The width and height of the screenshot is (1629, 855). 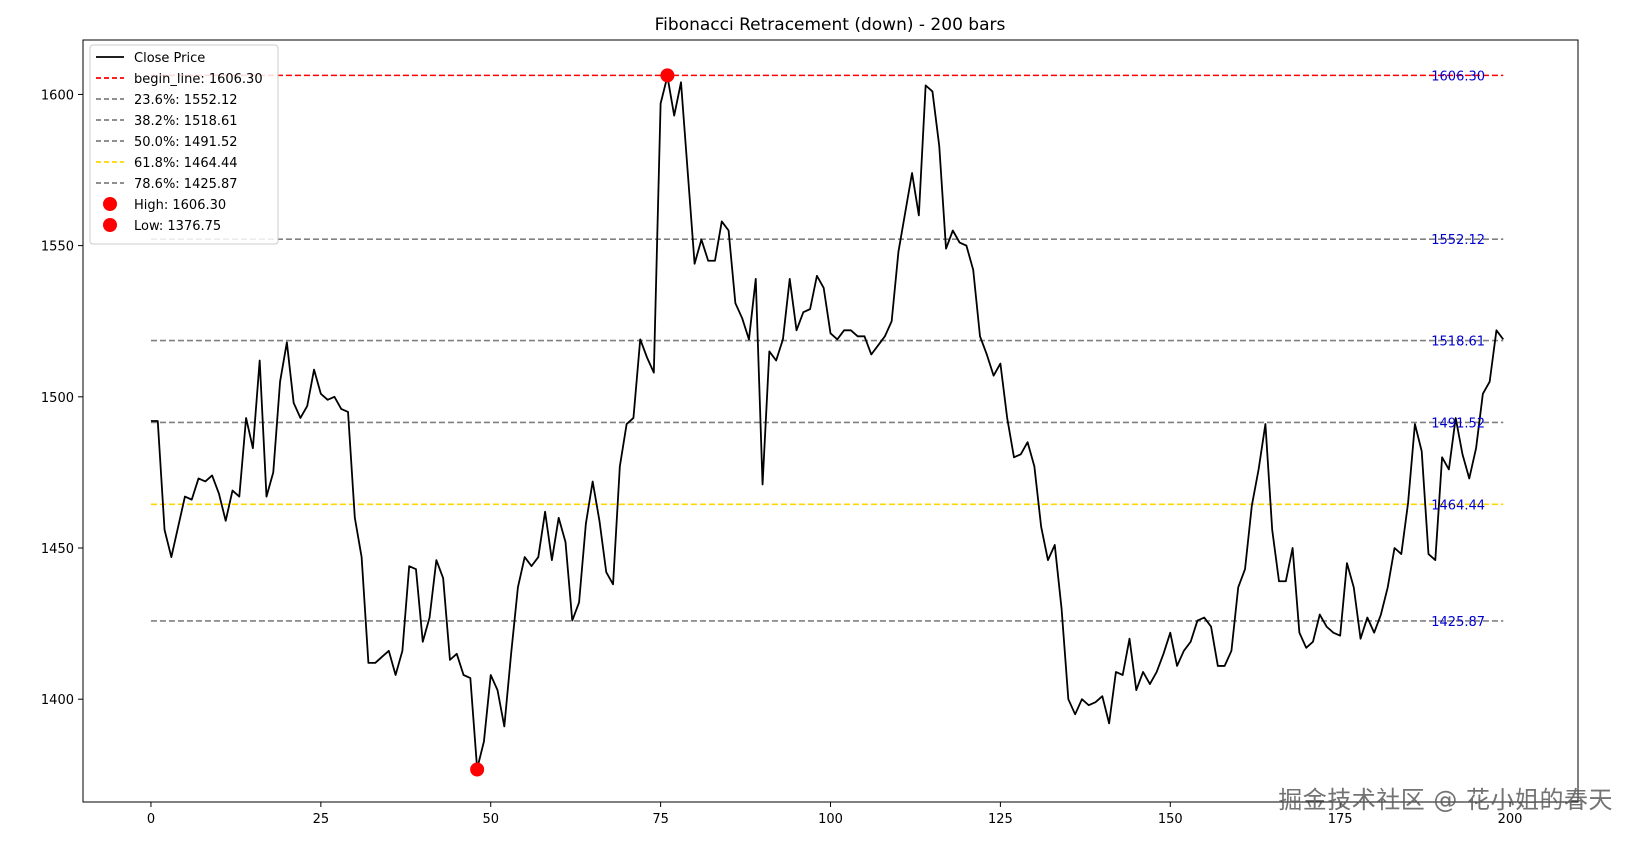 I want to click on legend-label-1: begin_line: 1606.30, so click(x=198, y=79).